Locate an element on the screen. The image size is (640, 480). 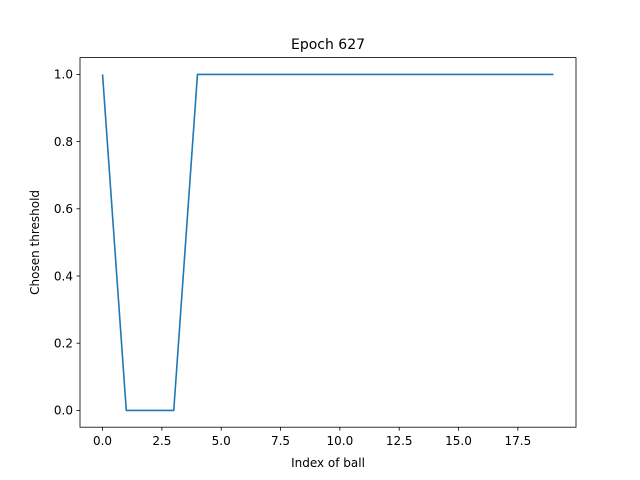
x-tick-label: 0.0 is located at coordinates (102, 441).